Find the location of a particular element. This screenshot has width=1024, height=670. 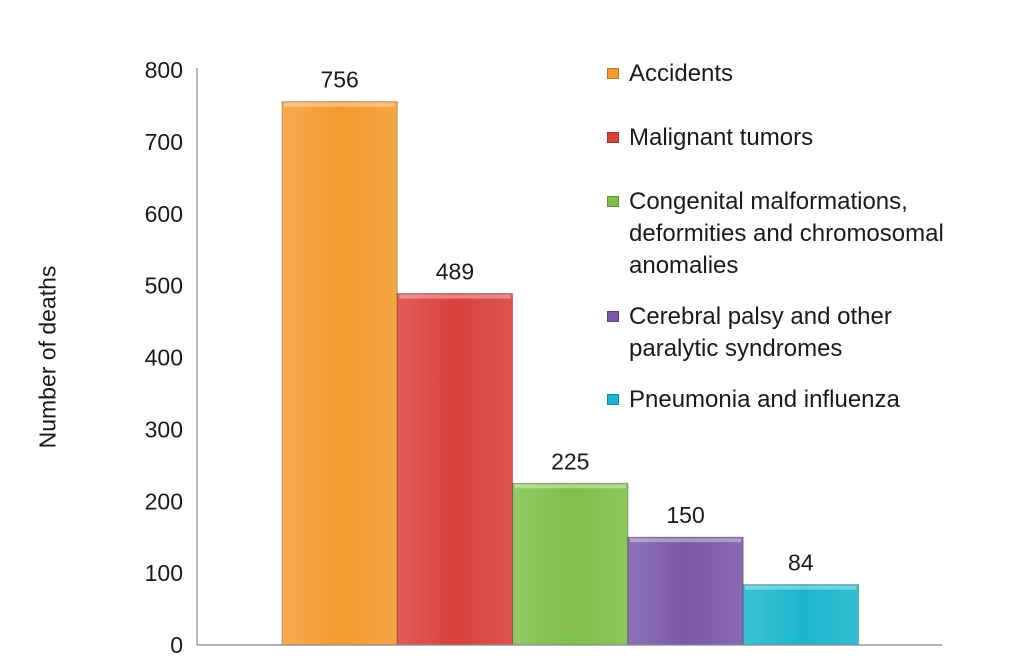

y-tick-label: 200 is located at coordinates (164, 501).